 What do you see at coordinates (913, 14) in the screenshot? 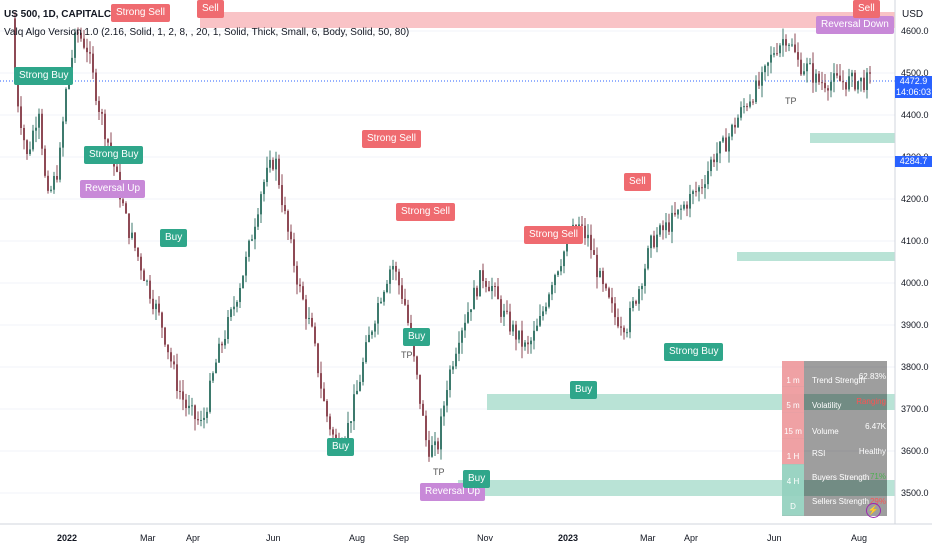
I see `currency-label: USD` at bounding box center [913, 14].